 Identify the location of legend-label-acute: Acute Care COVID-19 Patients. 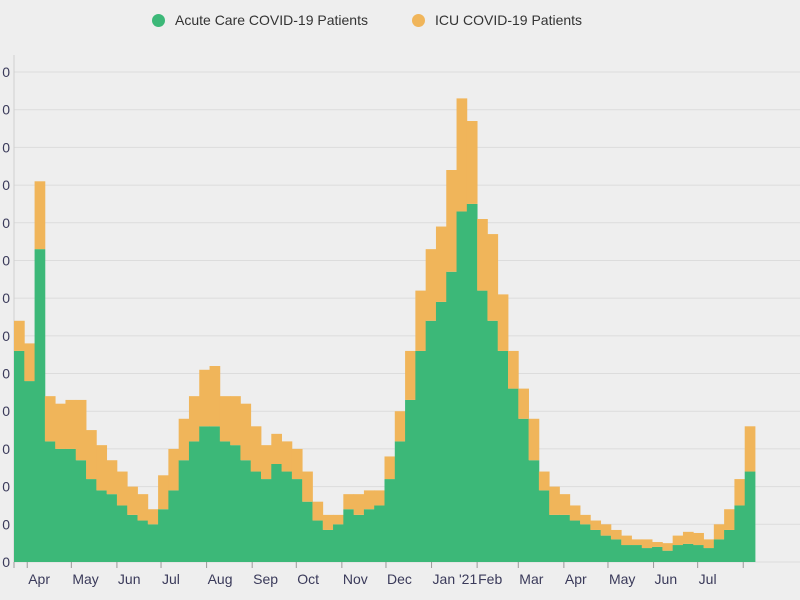
(271, 20).